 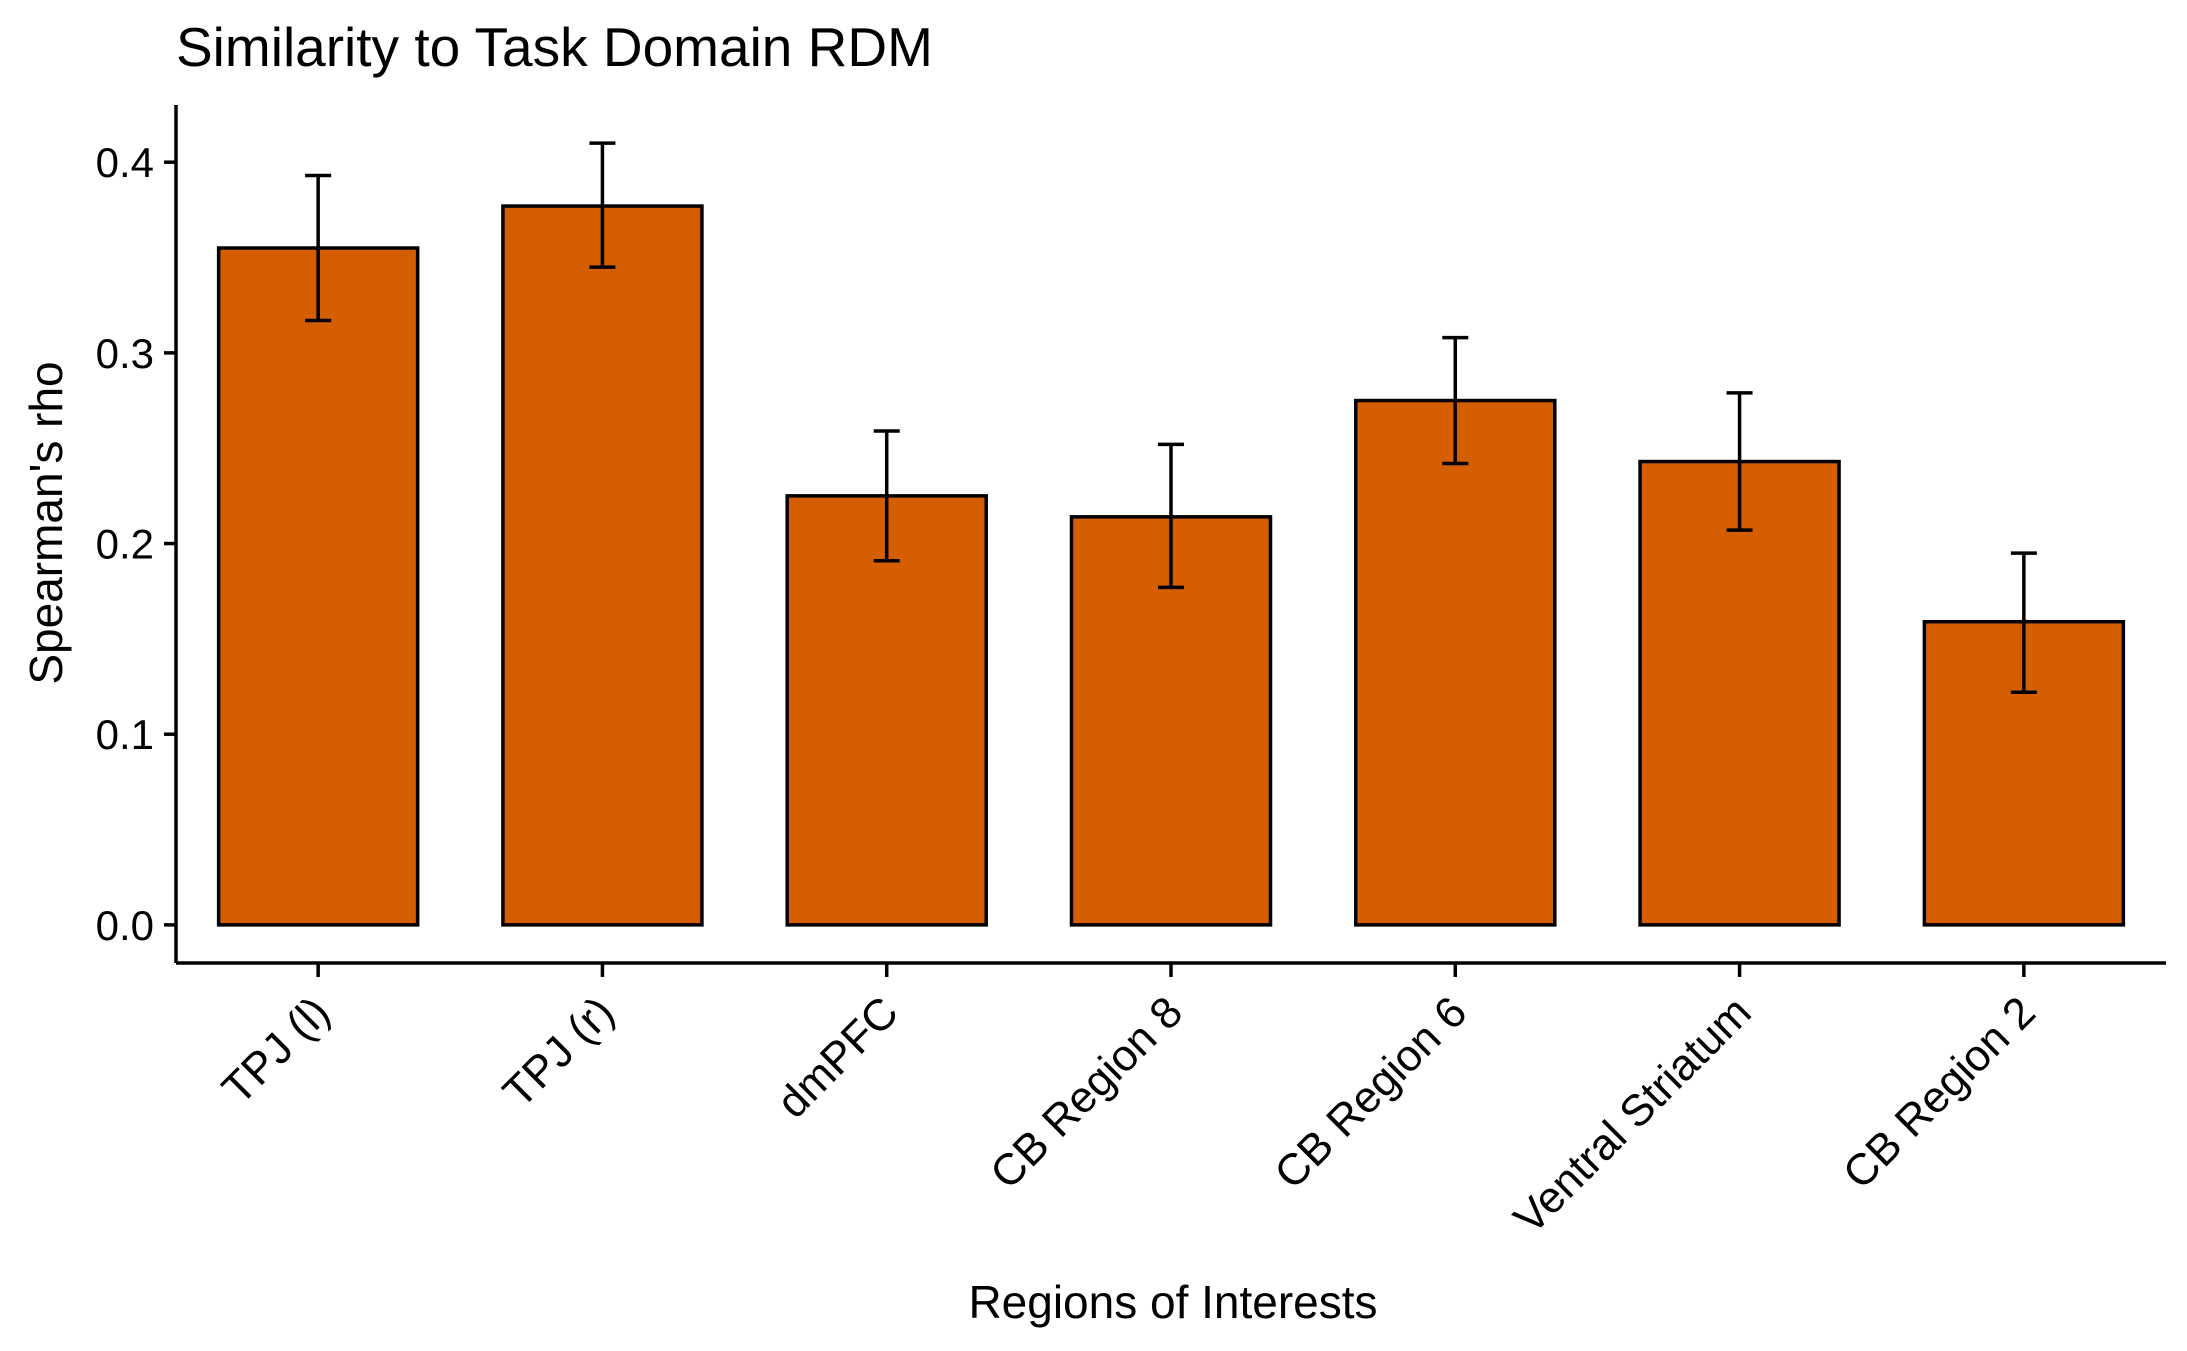 What do you see at coordinates (838, 1057) in the screenshot?
I see `x-tick-label: dmPFC` at bounding box center [838, 1057].